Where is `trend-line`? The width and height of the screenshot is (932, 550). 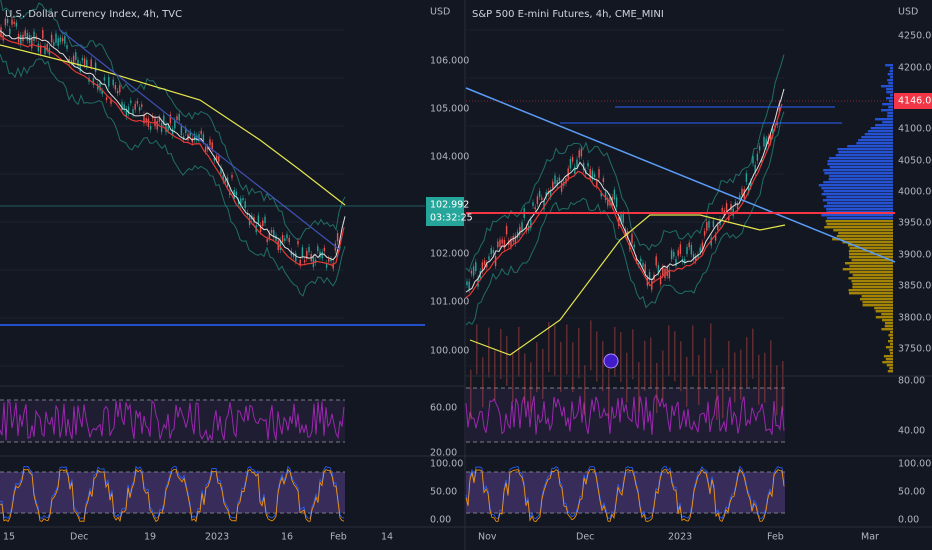
trend-line is located at coordinates (680, 175).